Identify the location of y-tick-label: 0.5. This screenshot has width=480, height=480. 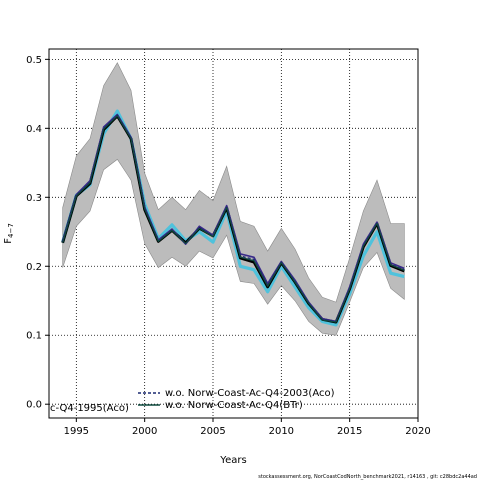
(34, 60).